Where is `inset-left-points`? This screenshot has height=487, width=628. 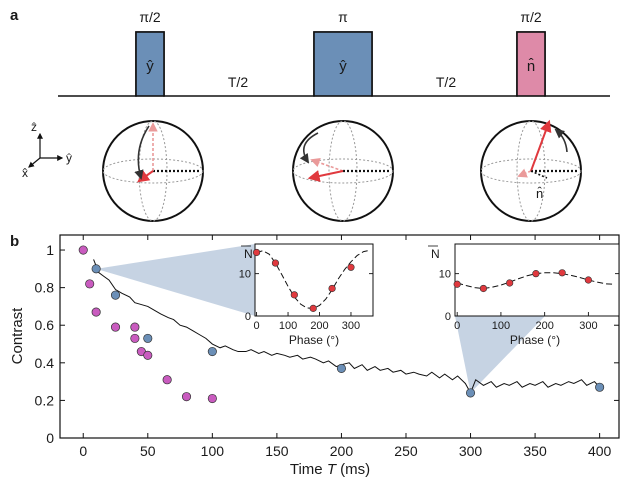
inset-left-points is located at coordinates (303, 280).